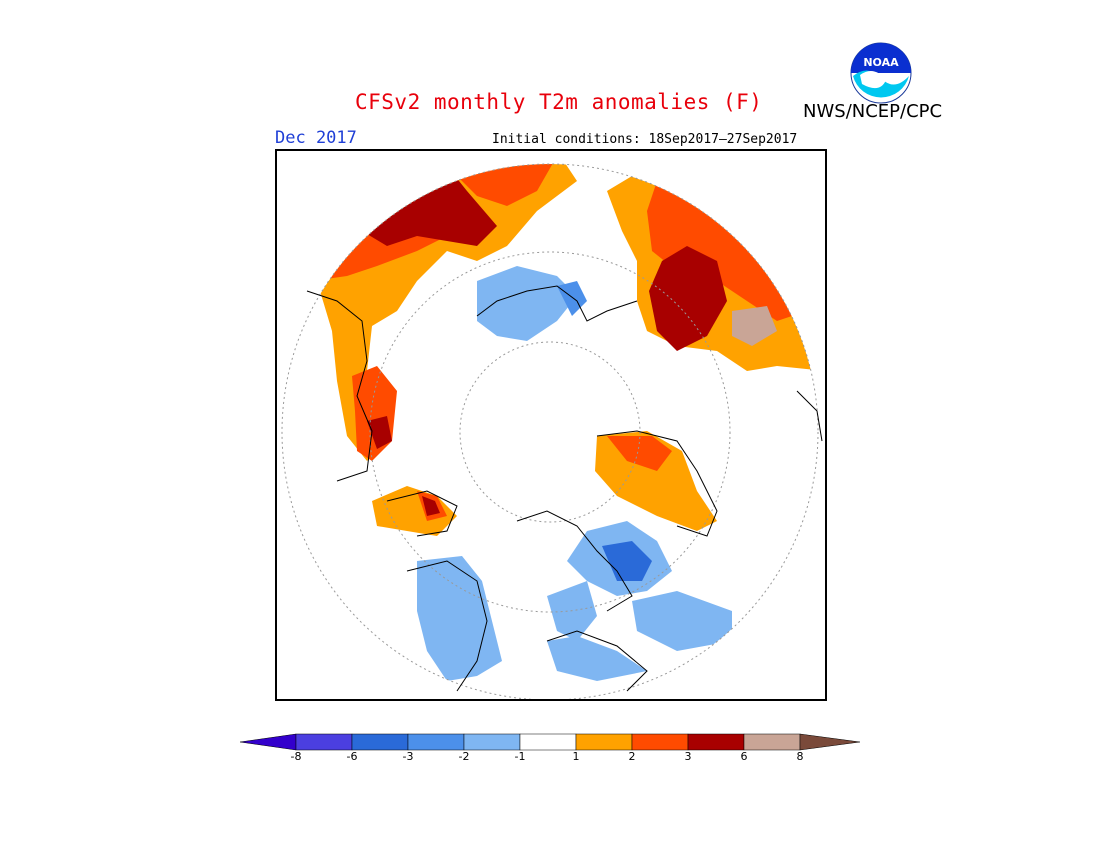 This screenshot has height=854, width=1100. What do you see at coordinates (754, 326) in the screenshot?
I see `east-siberia-tan` at bounding box center [754, 326].